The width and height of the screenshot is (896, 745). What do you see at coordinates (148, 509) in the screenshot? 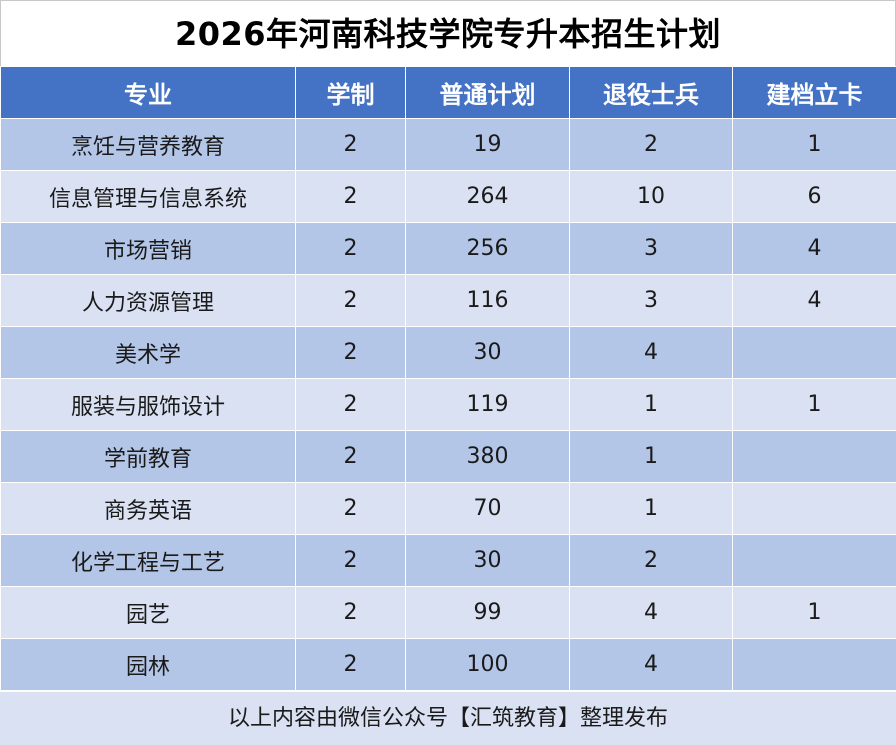
I see `major-cell: 商务英语` at bounding box center [148, 509].